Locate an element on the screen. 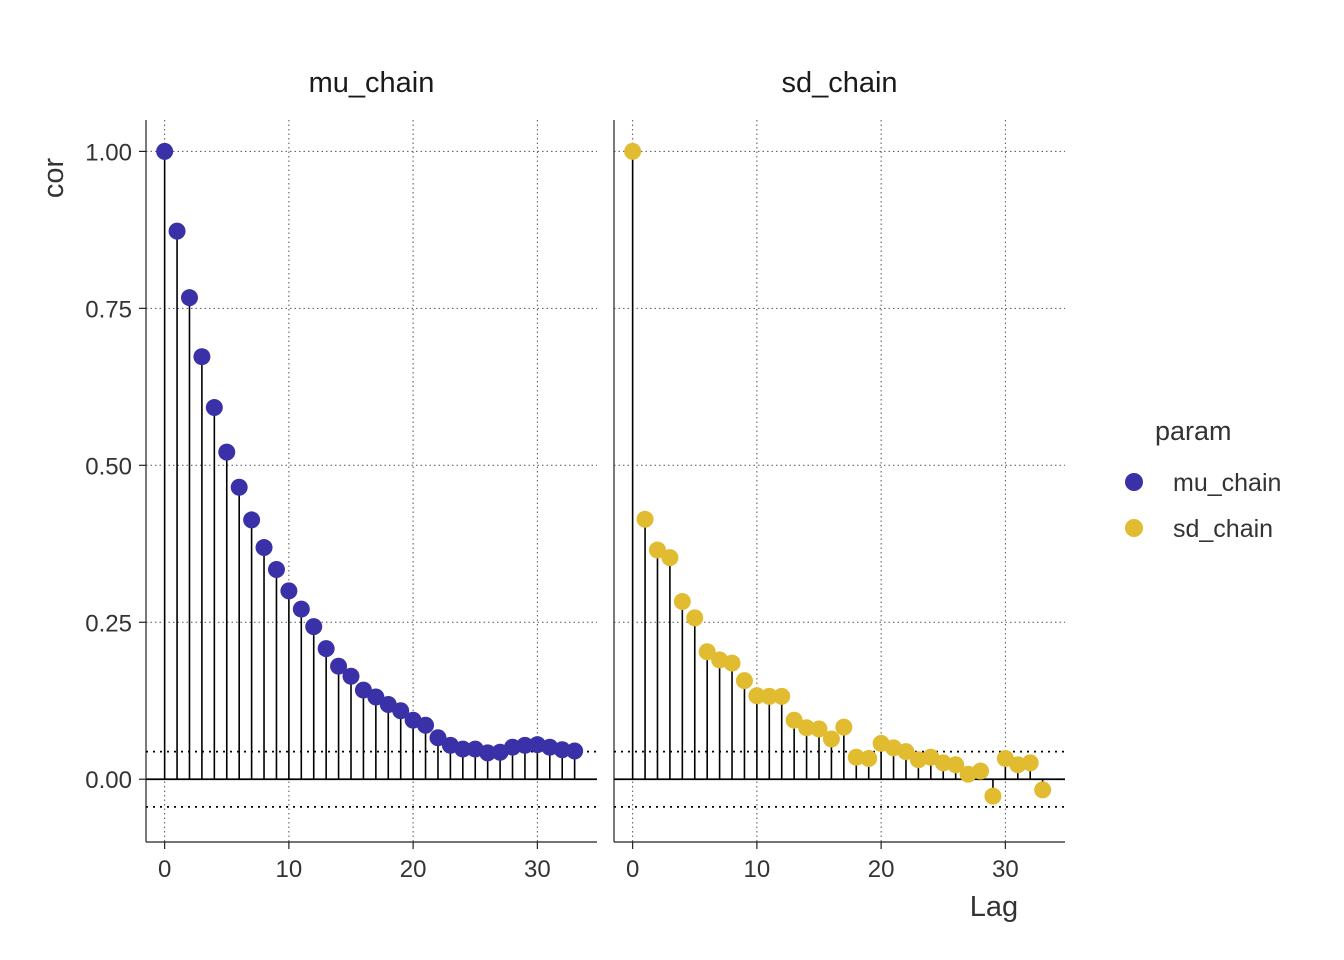 This screenshot has height=960, width=1344. x-axis-label: Lag is located at coordinates (994, 907).